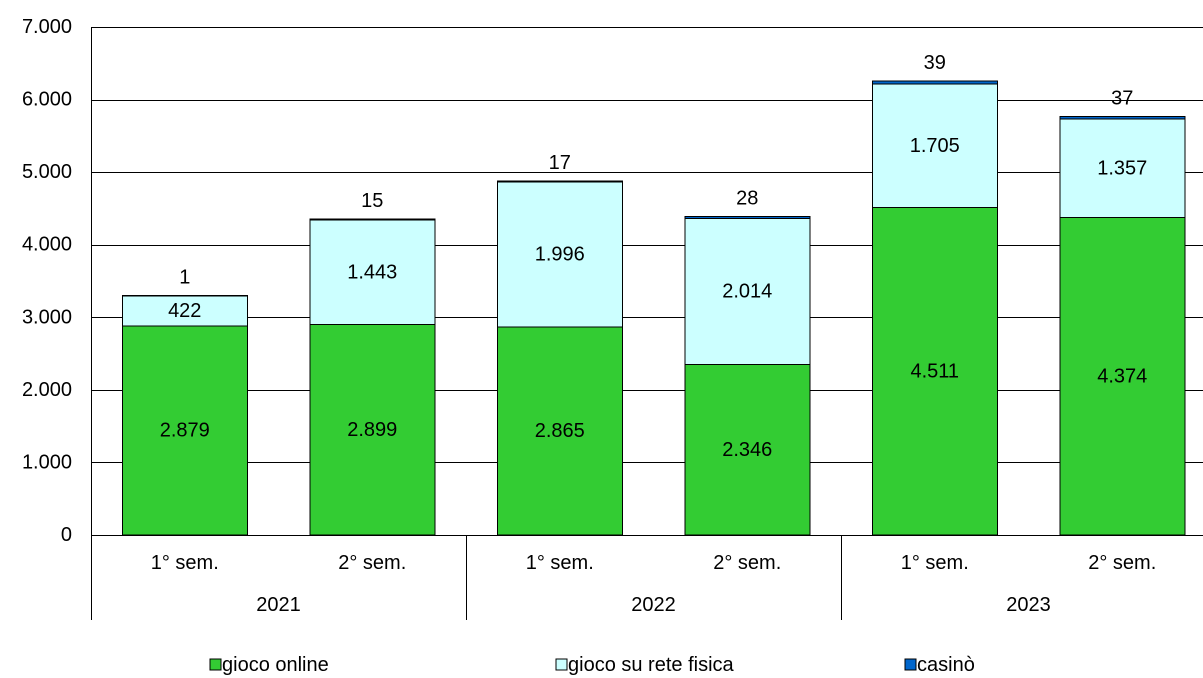 This screenshot has width=1203, height=678. What do you see at coordinates (47, 27) in the screenshot?
I see `y-tick-label: 7.000` at bounding box center [47, 27].